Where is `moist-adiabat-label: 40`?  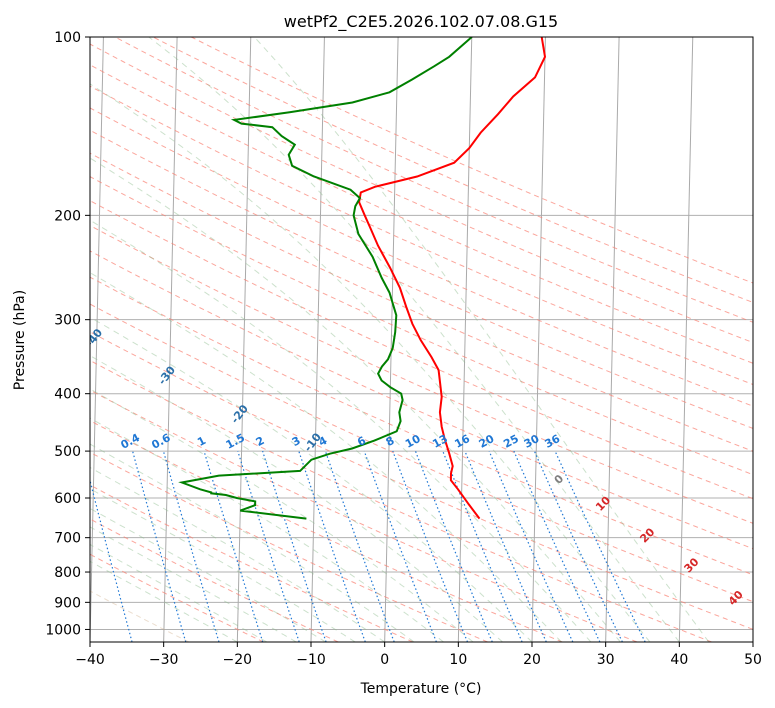
moist-adiabat-label: 40 is located at coordinates (736, 598).